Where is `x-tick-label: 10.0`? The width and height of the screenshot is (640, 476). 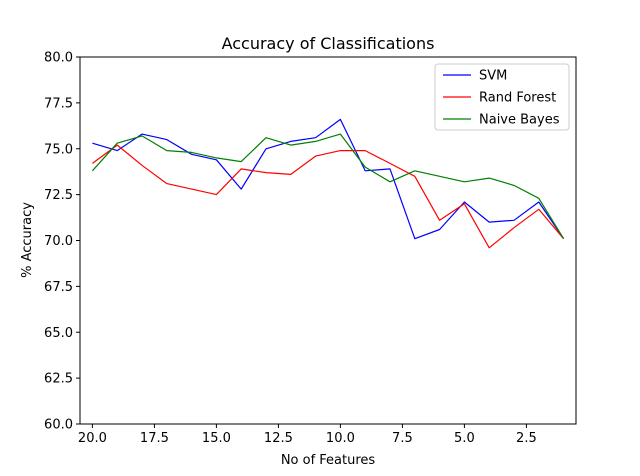
x-tick-label: 10.0 is located at coordinates (340, 438).